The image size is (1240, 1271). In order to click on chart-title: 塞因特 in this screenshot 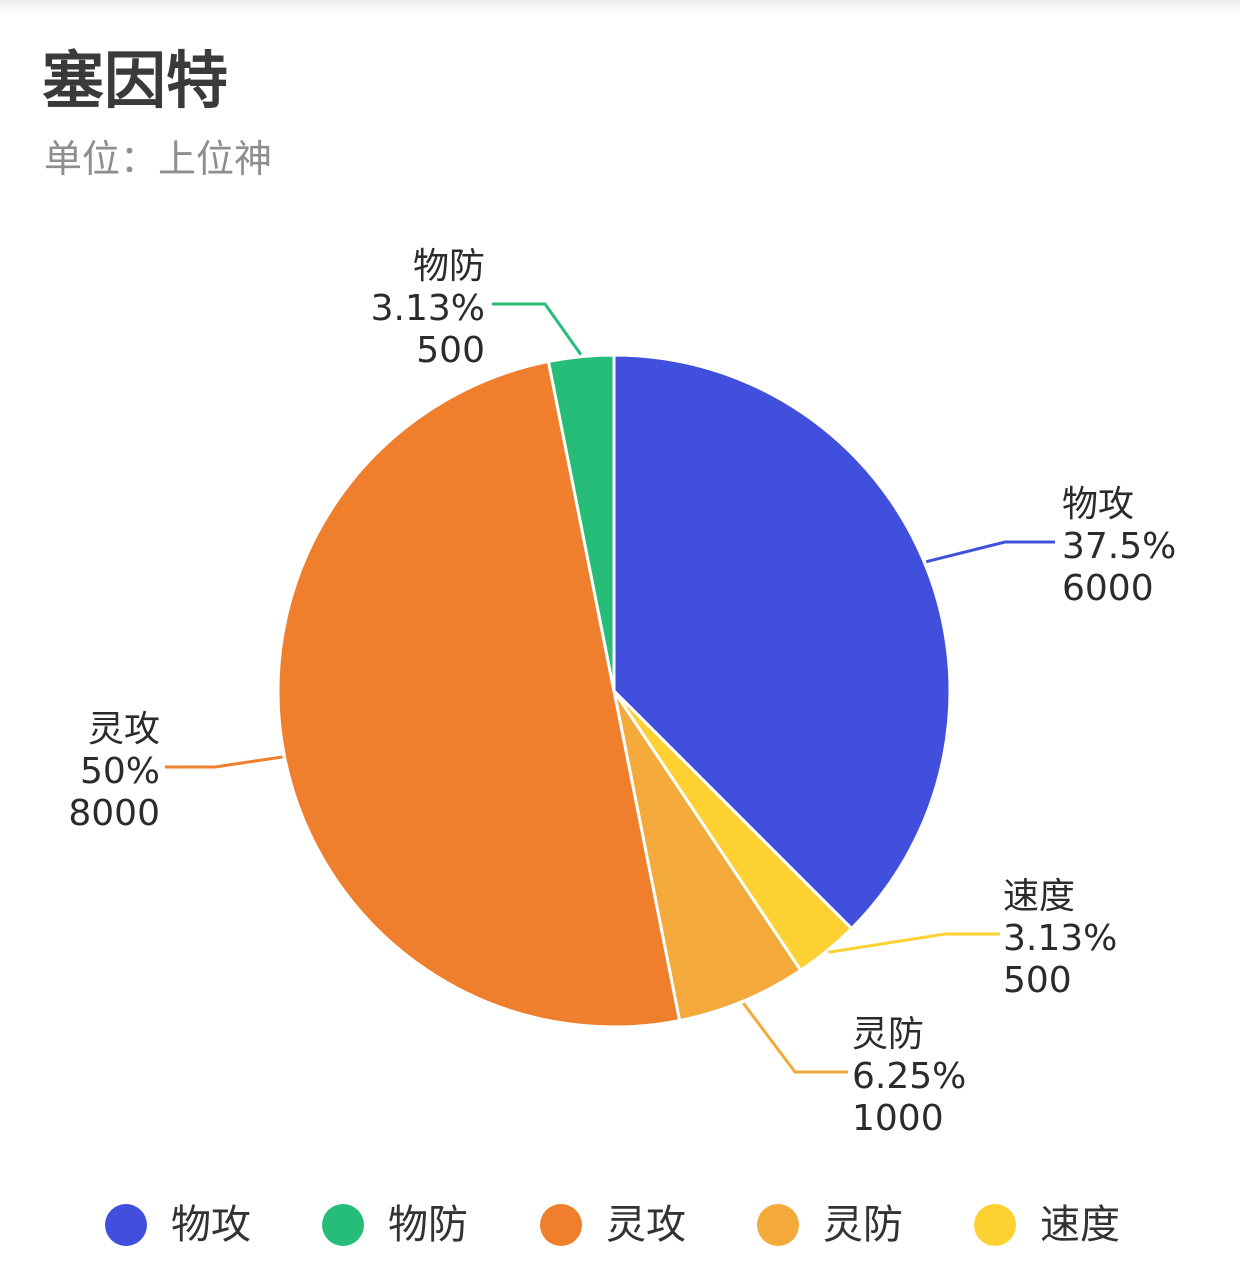, I will do `click(135, 80)`.